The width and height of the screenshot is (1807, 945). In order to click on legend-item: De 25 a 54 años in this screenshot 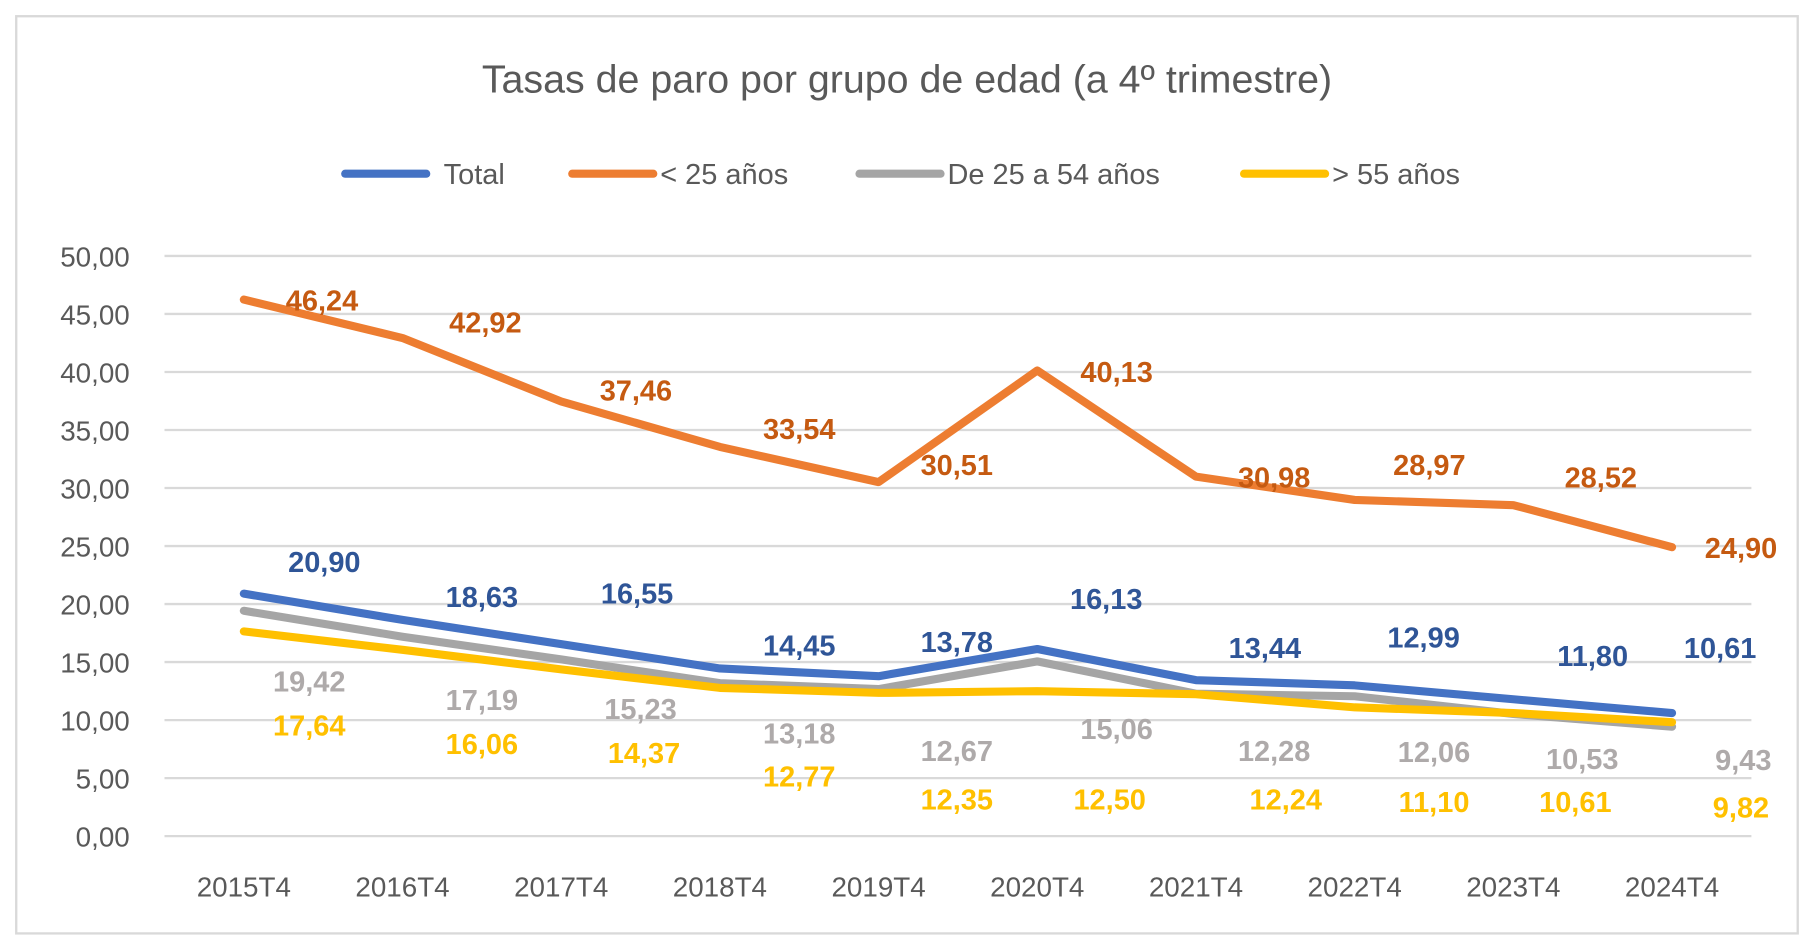, I will do `click(1007, 175)`.